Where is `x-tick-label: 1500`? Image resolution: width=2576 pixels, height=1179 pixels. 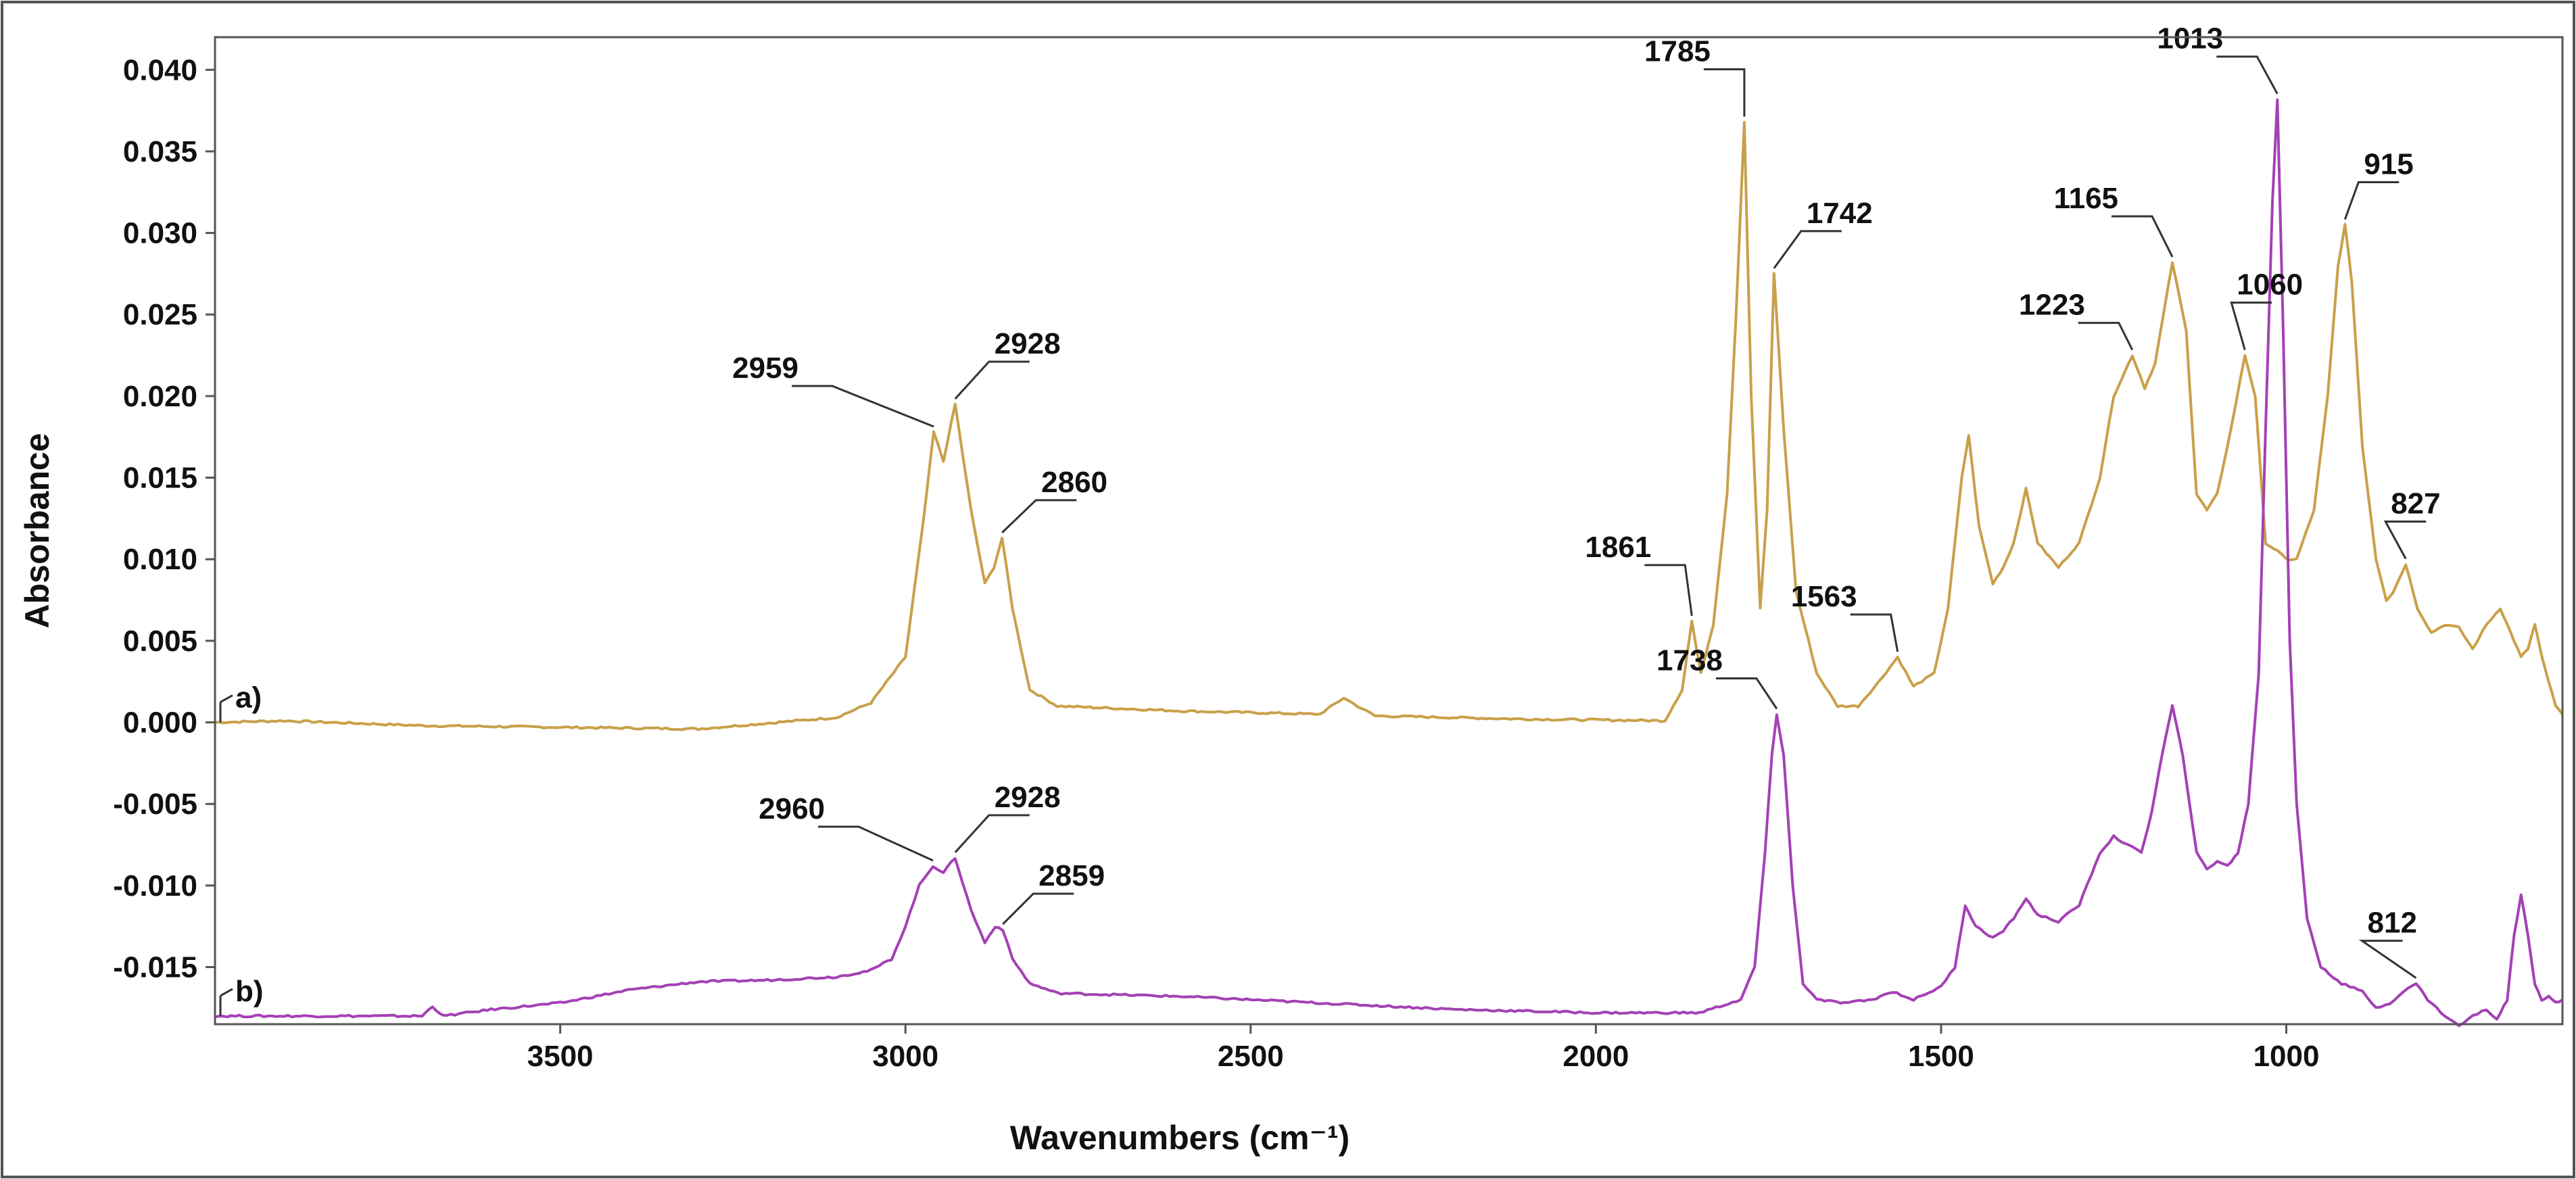 x-tick-label: 1500 is located at coordinates (1941, 1056).